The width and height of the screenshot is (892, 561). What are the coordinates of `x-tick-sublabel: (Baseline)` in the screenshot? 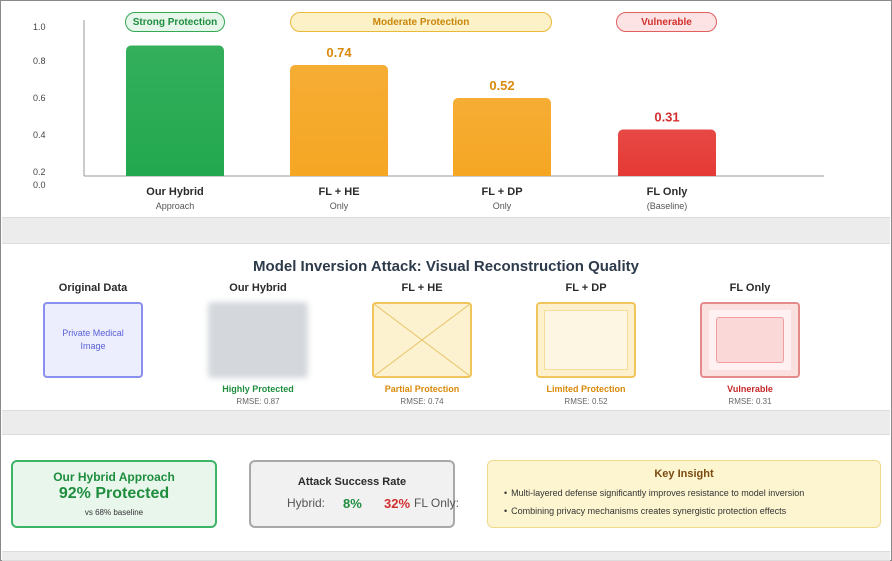 It's located at (667, 206).